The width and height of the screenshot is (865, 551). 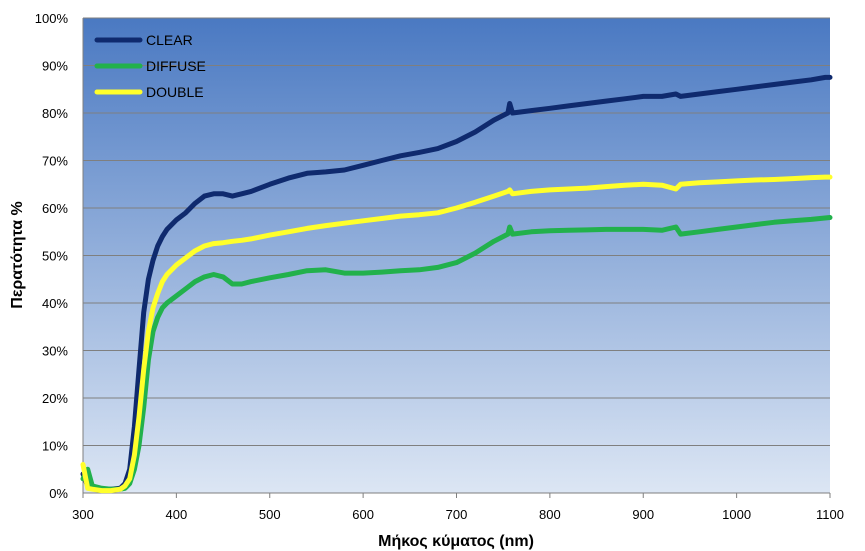 I want to click on legend-label-double: DOUBLE, so click(x=175, y=92).